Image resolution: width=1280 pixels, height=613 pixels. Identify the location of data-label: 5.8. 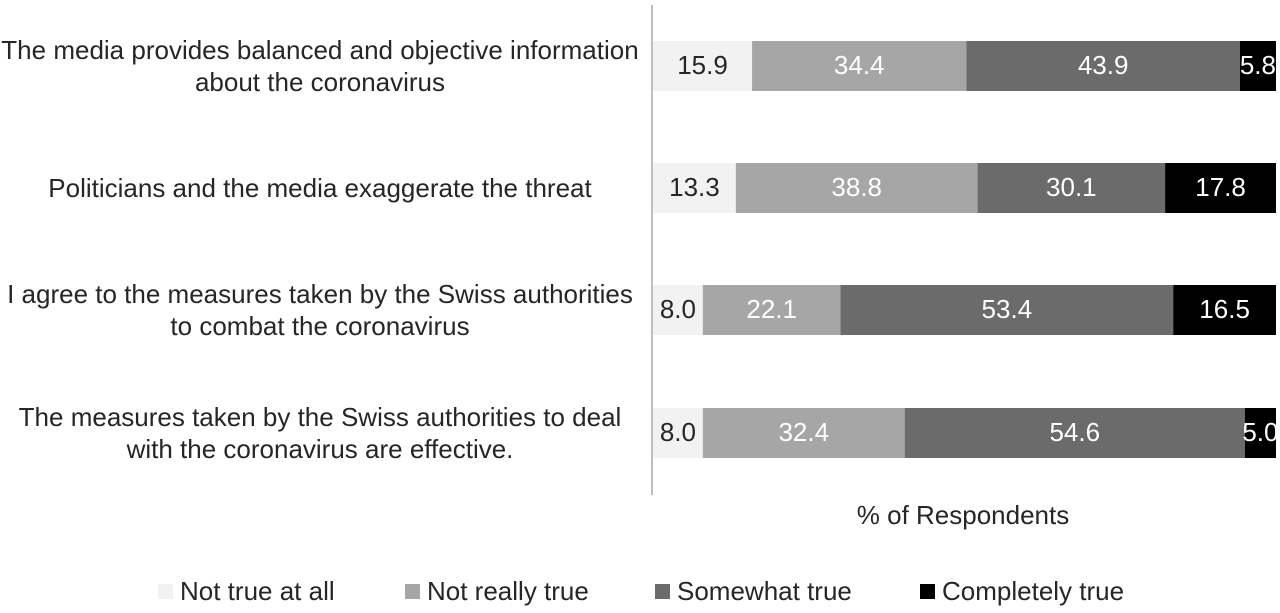
(1258, 65).